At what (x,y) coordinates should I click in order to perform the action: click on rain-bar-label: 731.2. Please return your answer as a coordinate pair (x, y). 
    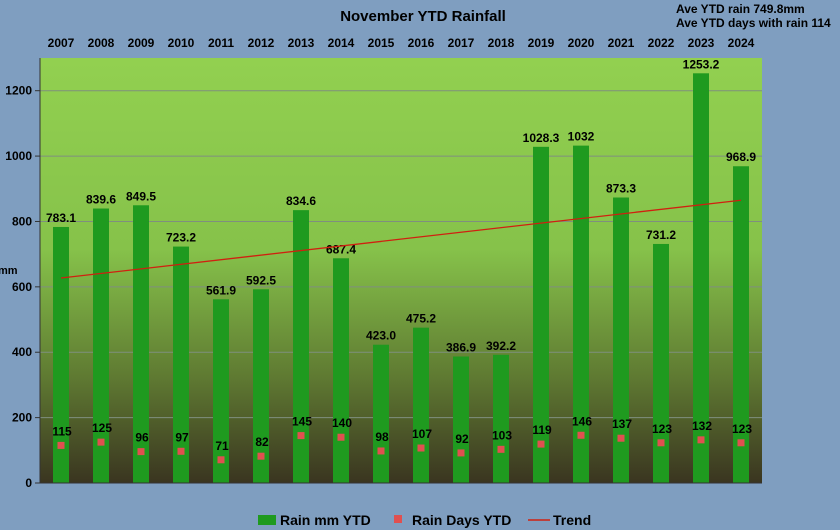
    Looking at the image, I should click on (661, 235).